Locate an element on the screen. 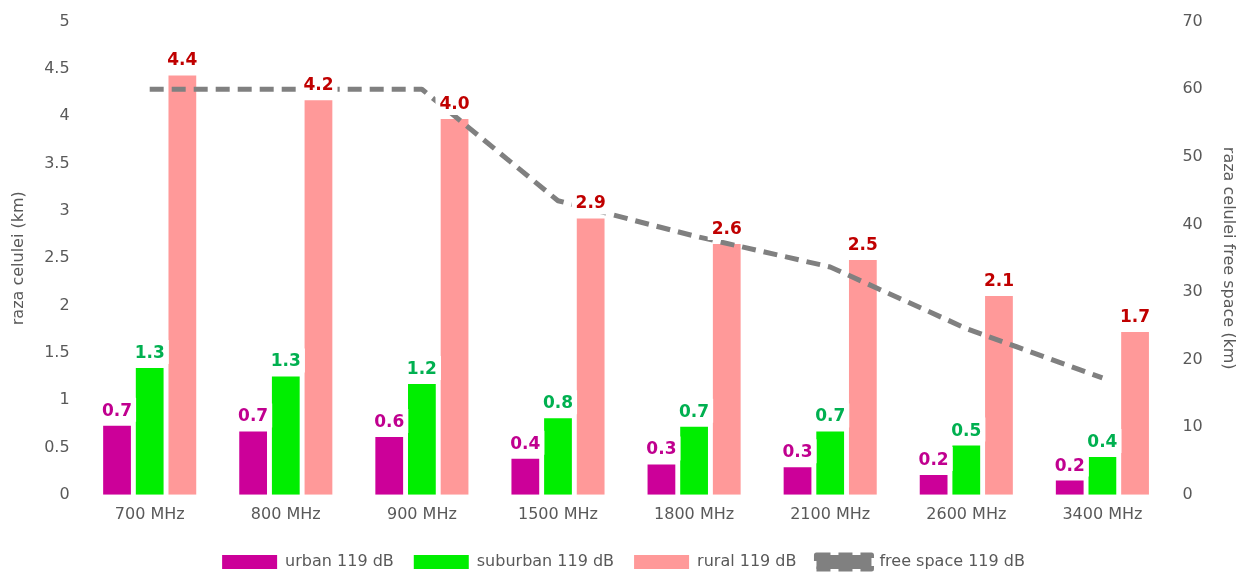 This screenshot has height=580, width=1247. data-label: 0.6 is located at coordinates (389, 420).